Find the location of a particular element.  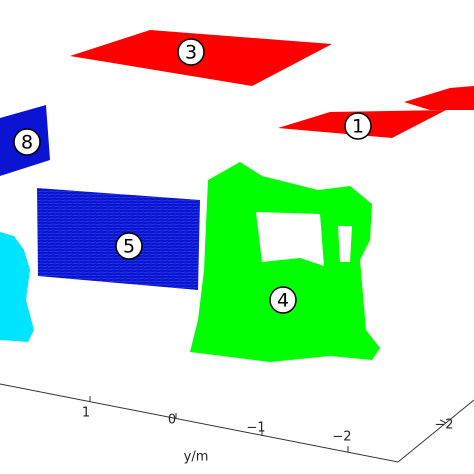

axis-tick-label: 1 is located at coordinates (86, 413).